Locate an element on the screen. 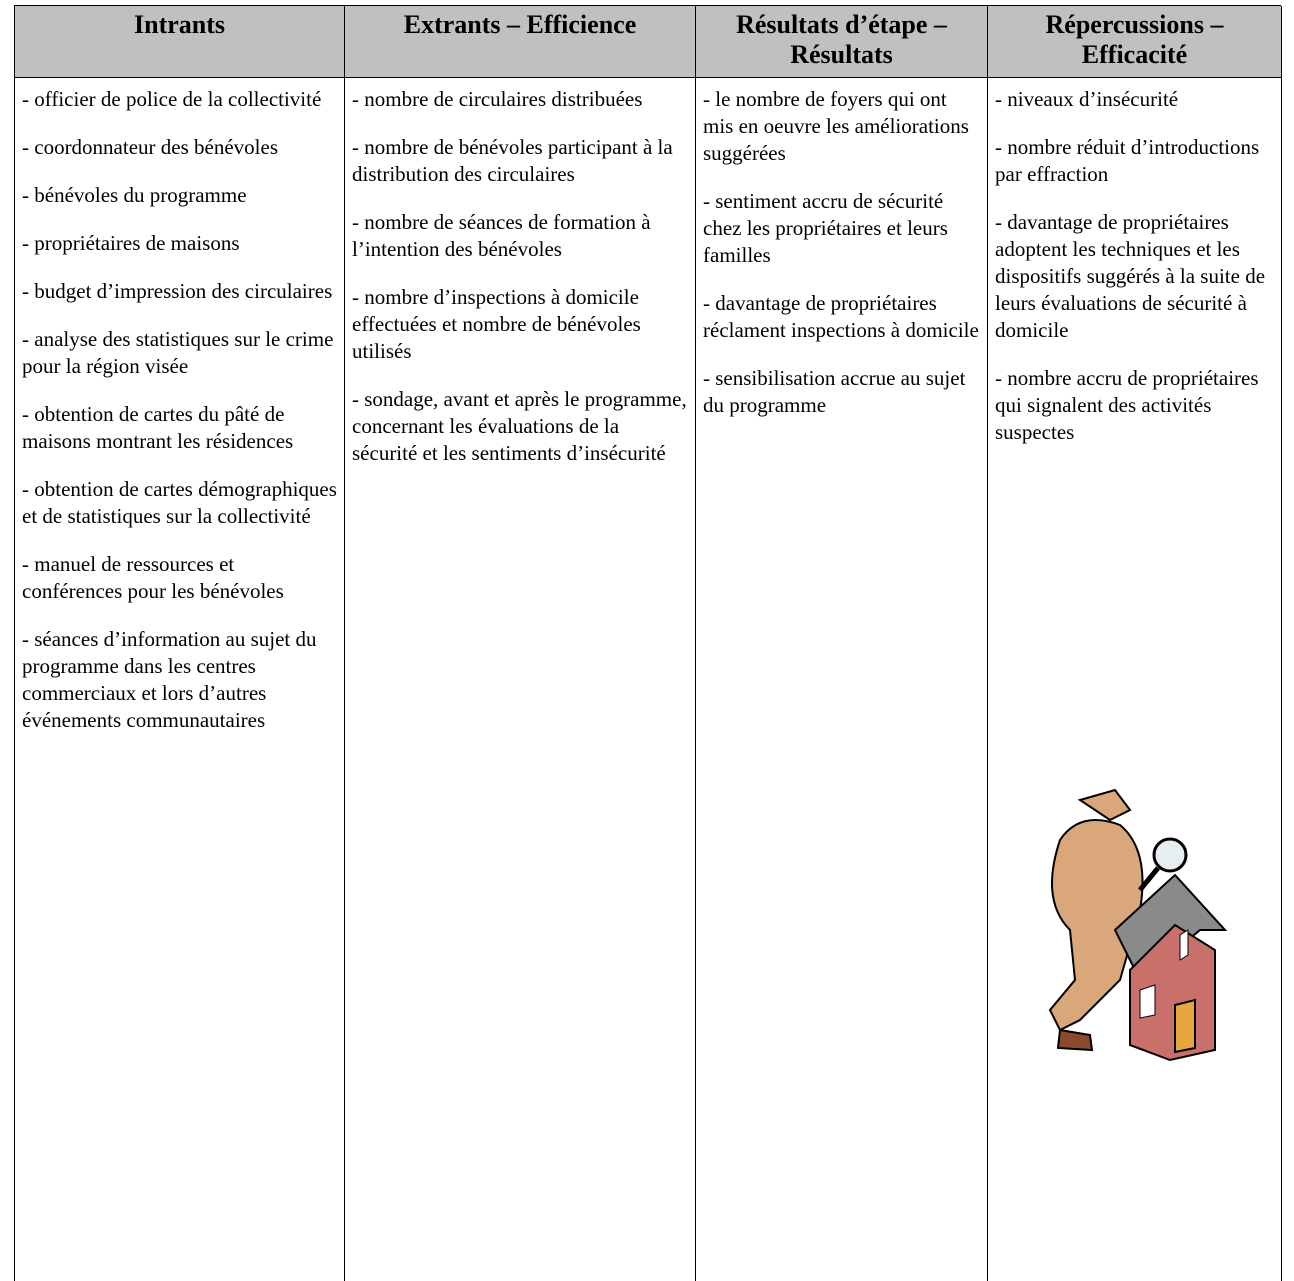 The width and height of the screenshot is (1294, 1281). column-header: Extrants – Efficience is located at coordinates (520, 42).